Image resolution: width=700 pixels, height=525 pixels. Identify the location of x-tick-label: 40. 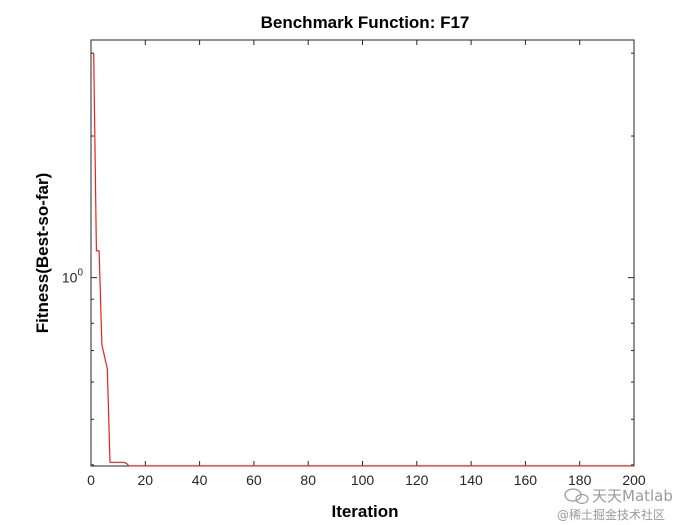
(200, 480).